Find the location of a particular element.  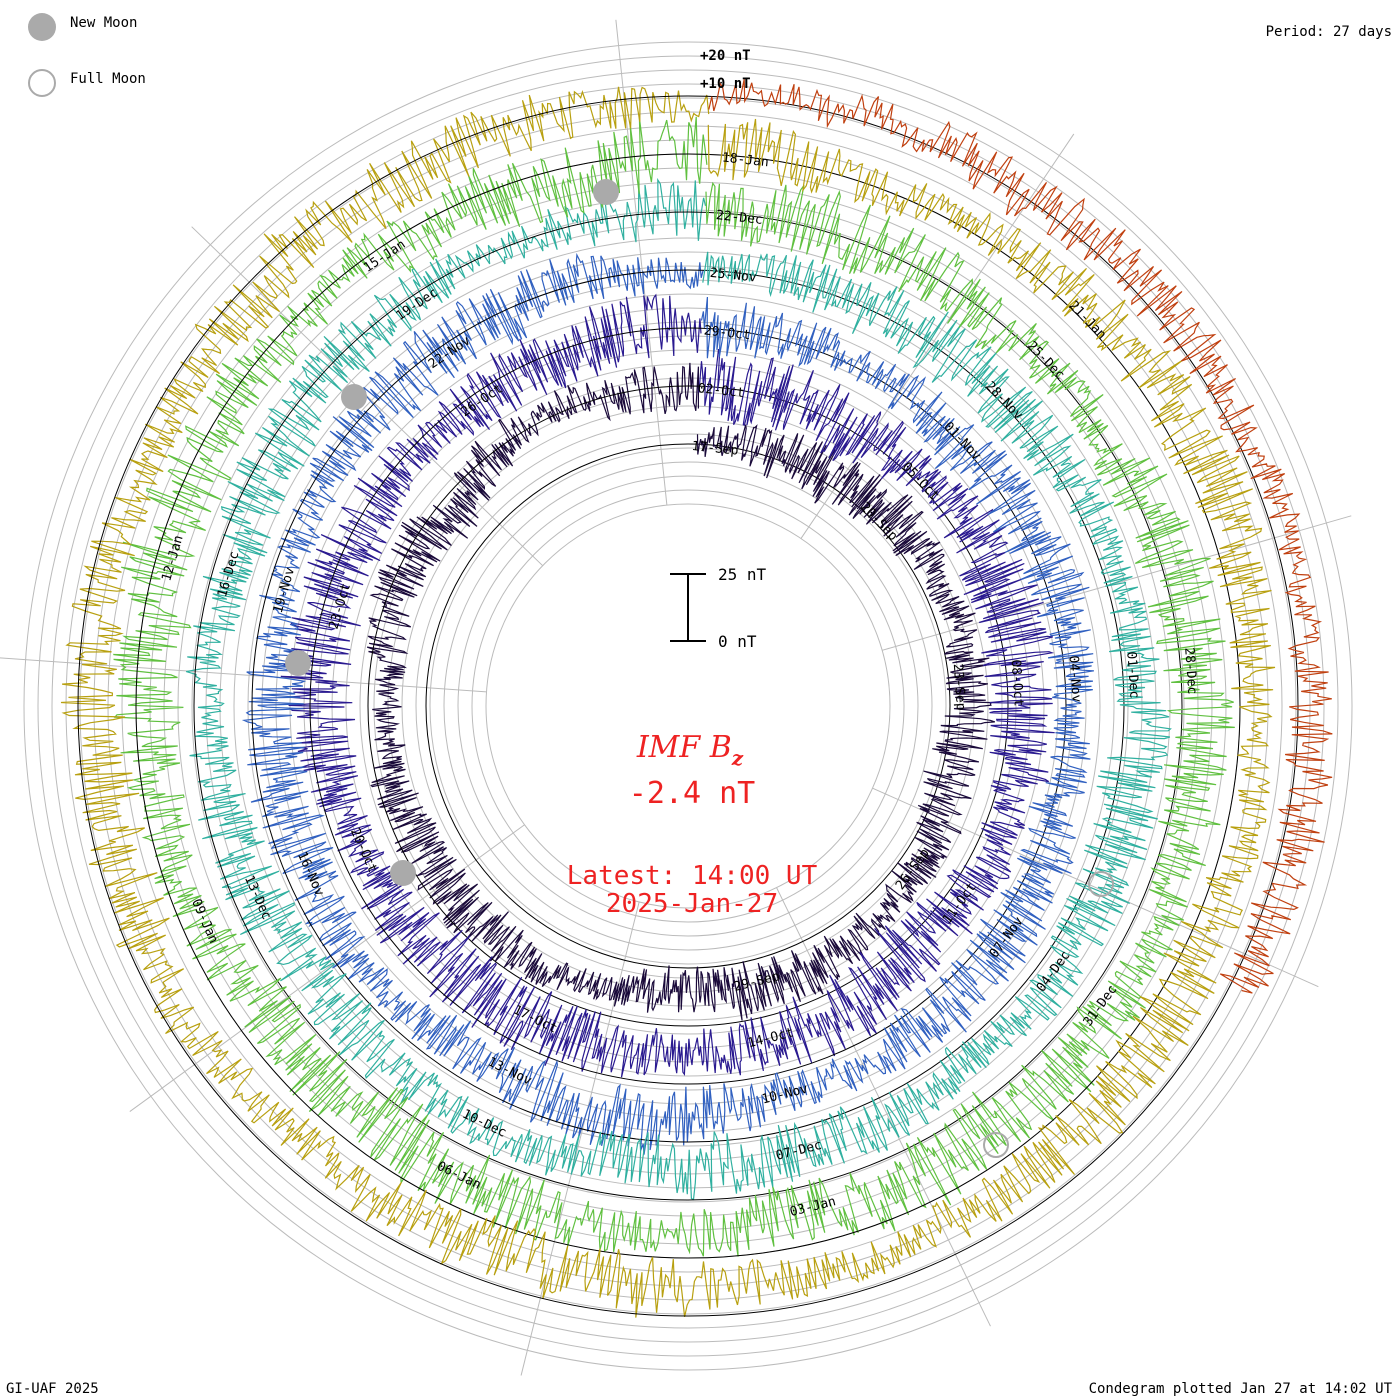

period-label: Period: 27 days is located at coordinates (1328, 32).